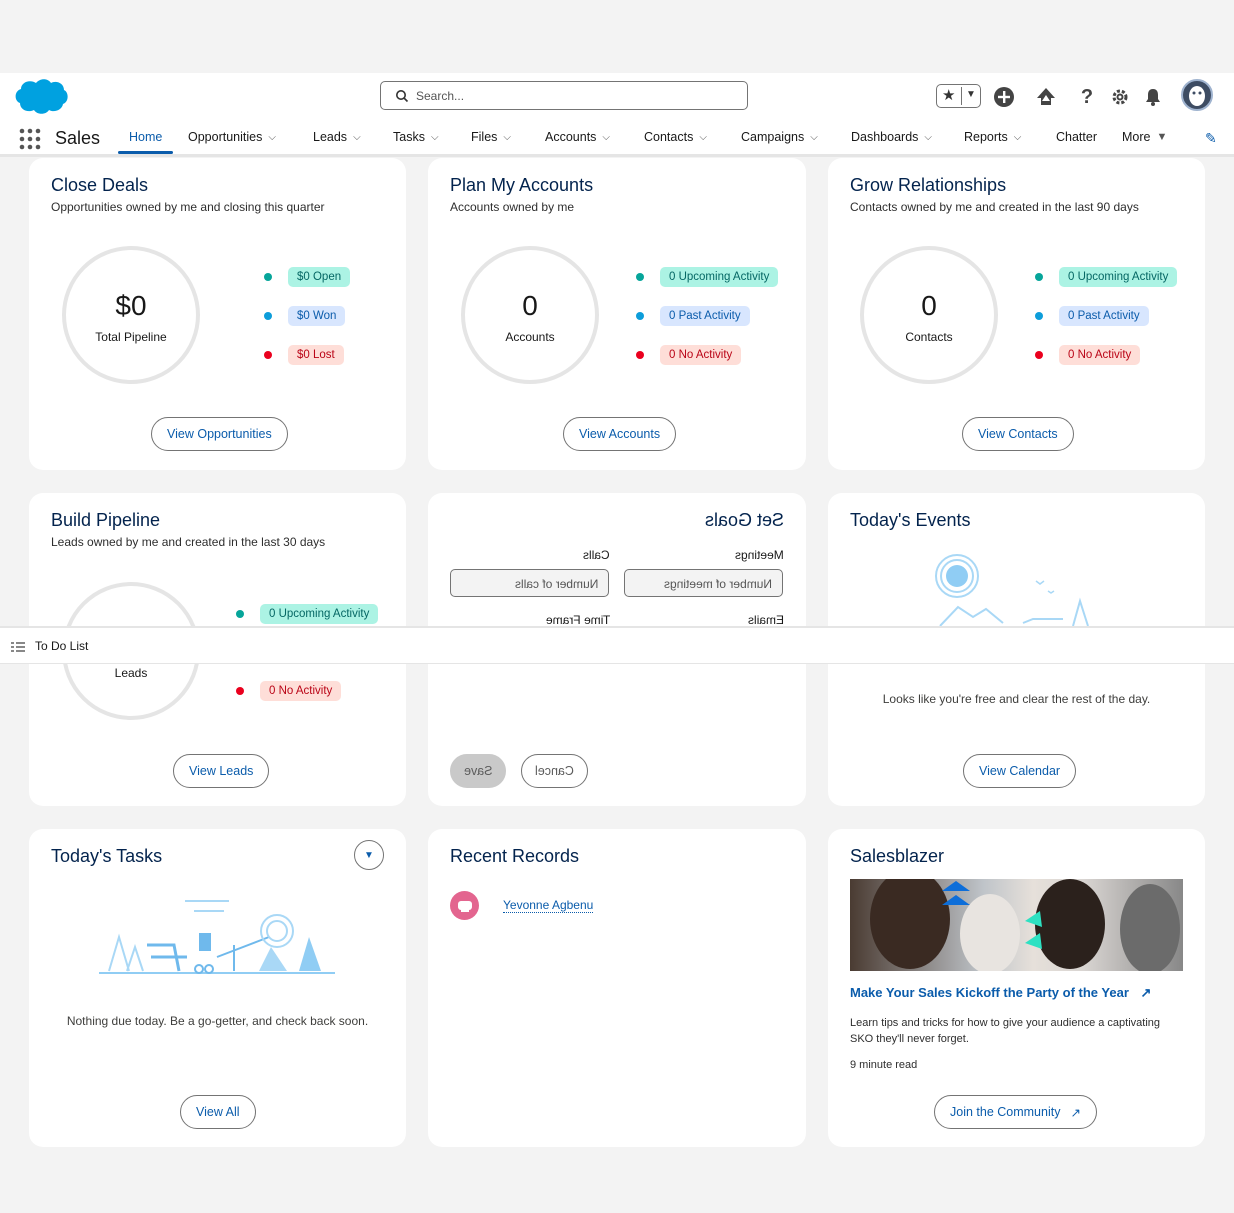  What do you see at coordinates (225, 137) in the screenshot?
I see `tab-label: Opportunities` at bounding box center [225, 137].